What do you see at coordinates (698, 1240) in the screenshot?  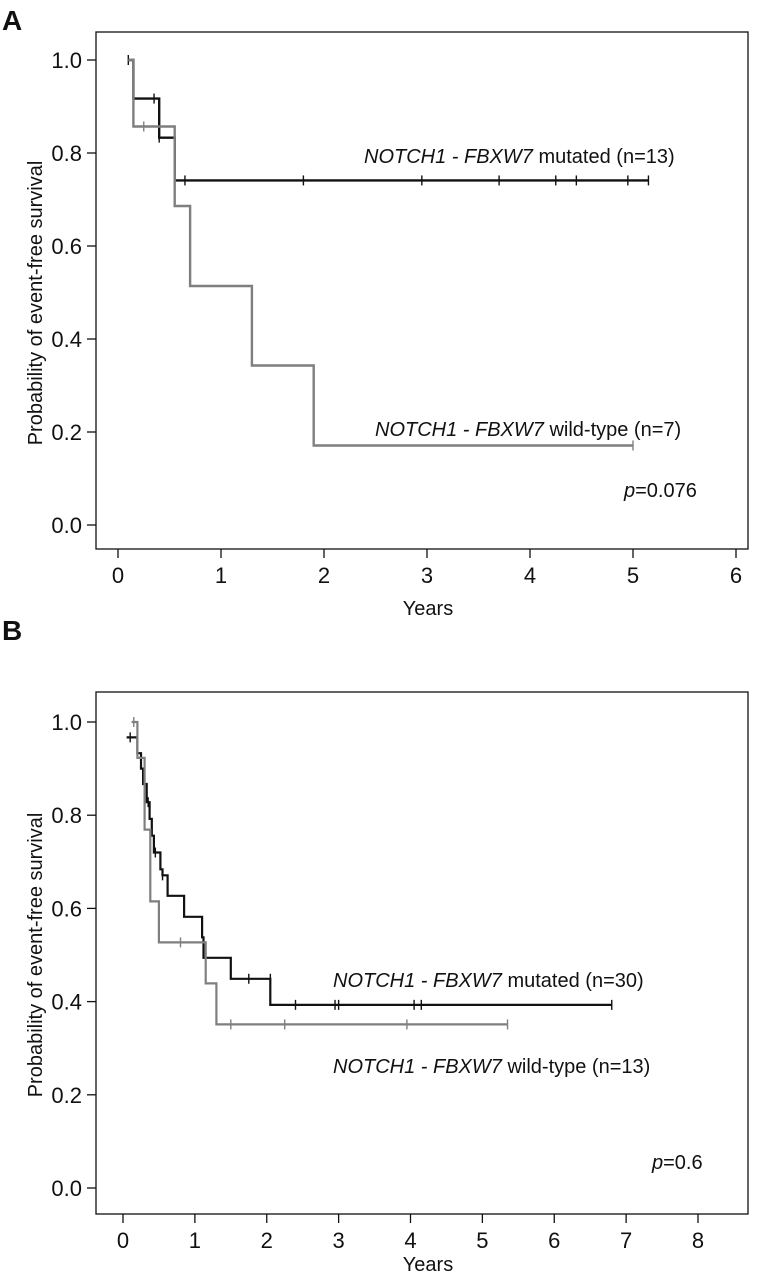 I see `panel-b-x-tick-label: 8` at bounding box center [698, 1240].